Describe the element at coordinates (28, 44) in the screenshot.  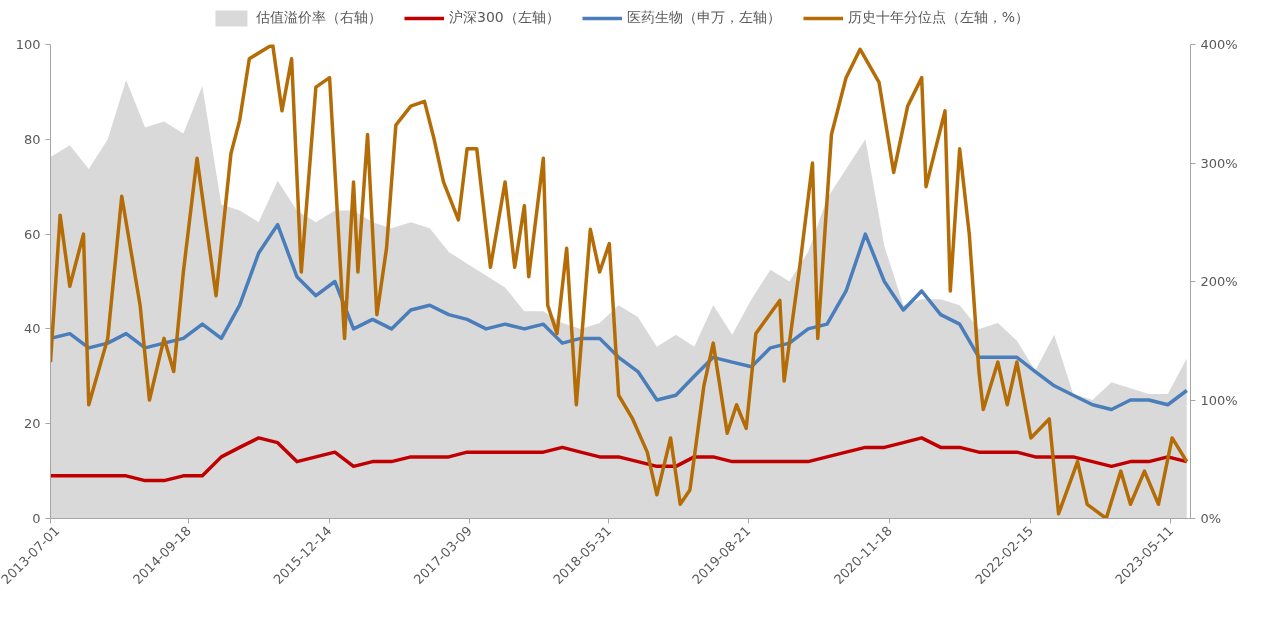
I see `y-tick-label: 100` at that location.